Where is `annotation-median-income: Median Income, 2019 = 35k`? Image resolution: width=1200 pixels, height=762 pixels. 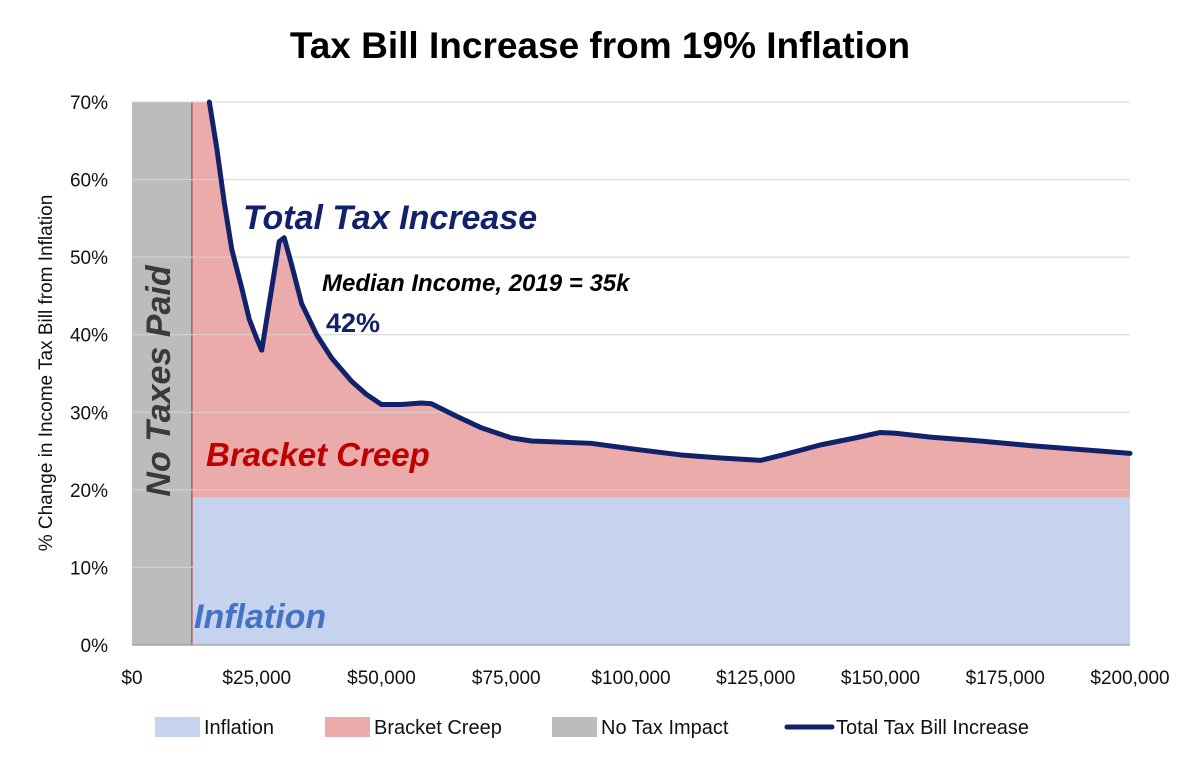 annotation-median-income: Median Income, 2019 = 35k is located at coordinates (476, 283).